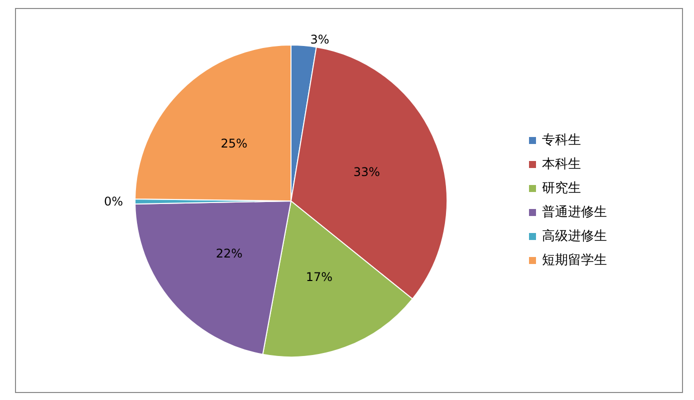 This screenshot has height=400, width=694. Describe the element at coordinates (320, 39) in the screenshot. I see `data-label: 3%` at that location.